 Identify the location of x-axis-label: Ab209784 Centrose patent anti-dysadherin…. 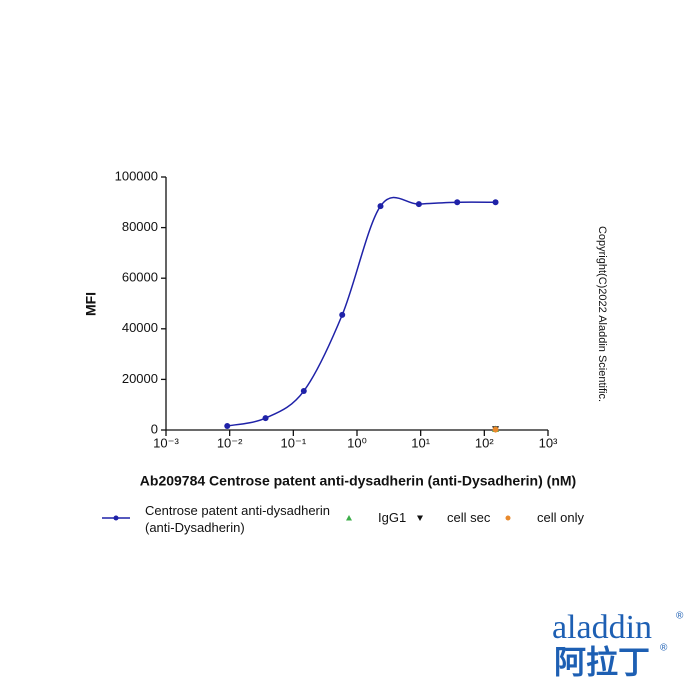
(358, 481).